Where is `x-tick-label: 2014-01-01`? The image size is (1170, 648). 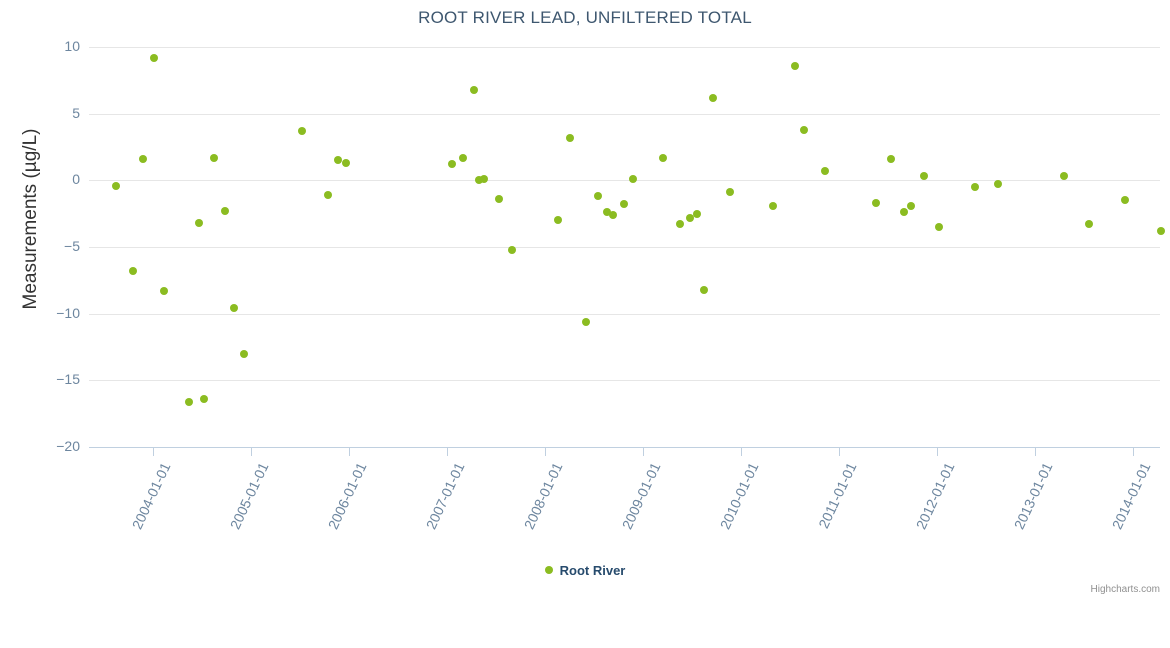
x-tick-label: 2014-01-01 is located at coordinates (1131, 496).